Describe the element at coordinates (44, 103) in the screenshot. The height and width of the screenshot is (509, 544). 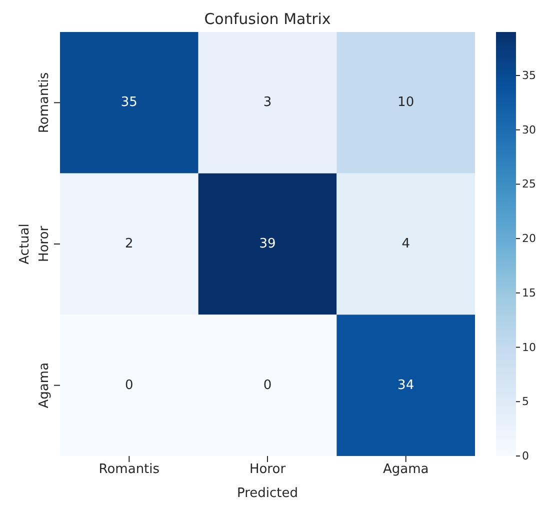
I see `y-tick-label: Romantis` at that location.